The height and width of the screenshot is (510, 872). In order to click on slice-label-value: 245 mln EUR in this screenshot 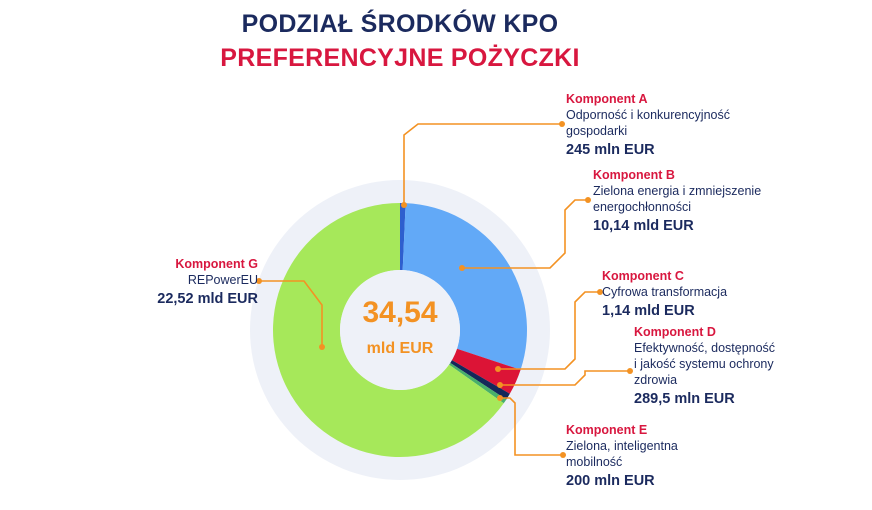, I will do `click(610, 150)`.